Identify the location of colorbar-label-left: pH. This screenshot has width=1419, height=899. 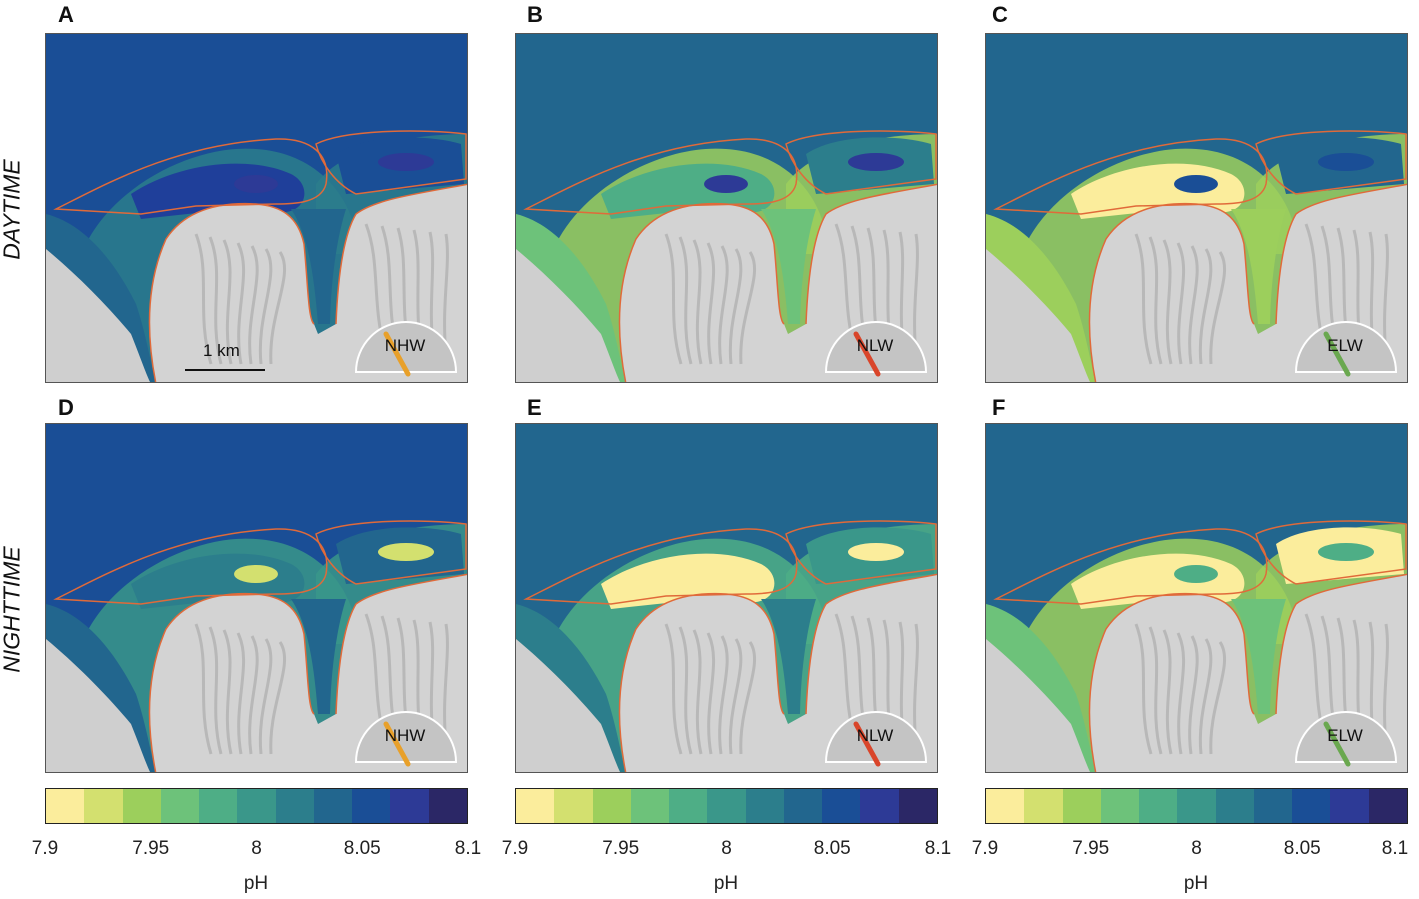
(256, 883).